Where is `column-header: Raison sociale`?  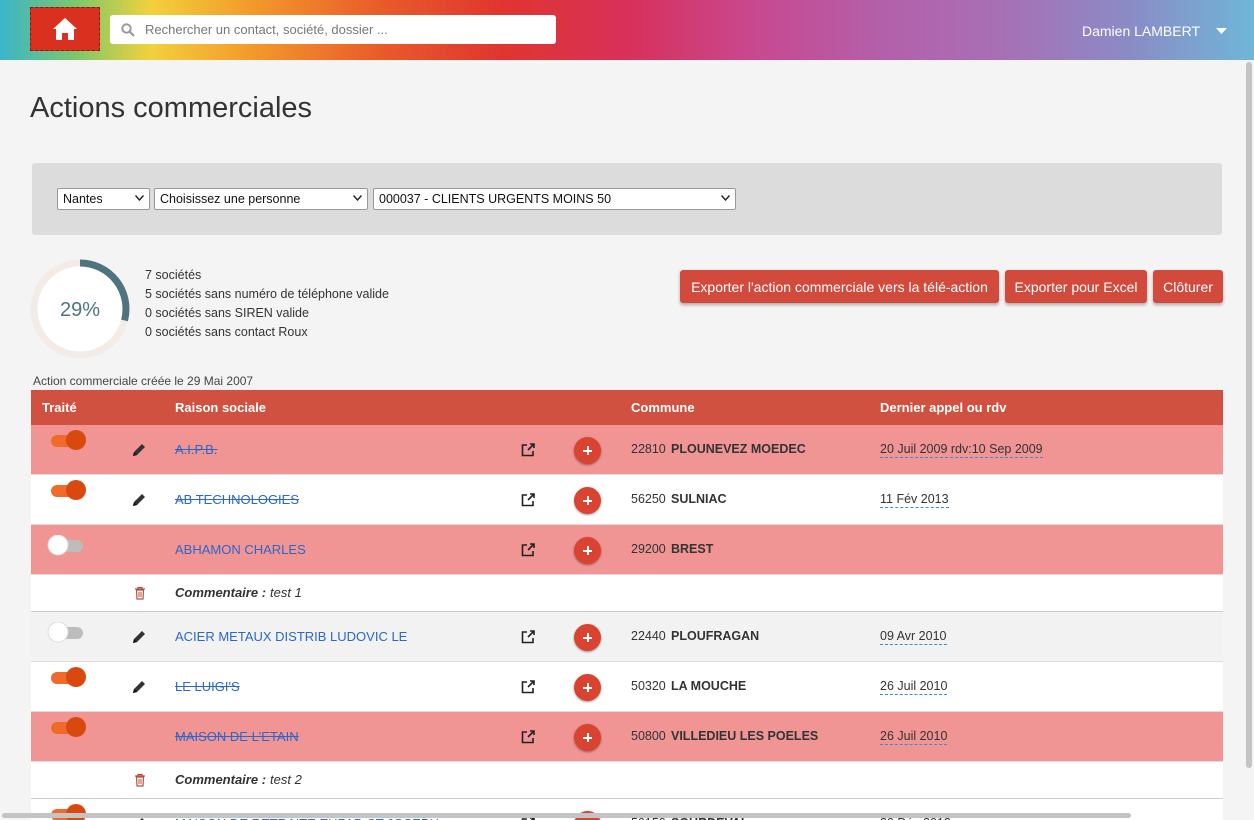 column-header: Raison sociale is located at coordinates (221, 407).